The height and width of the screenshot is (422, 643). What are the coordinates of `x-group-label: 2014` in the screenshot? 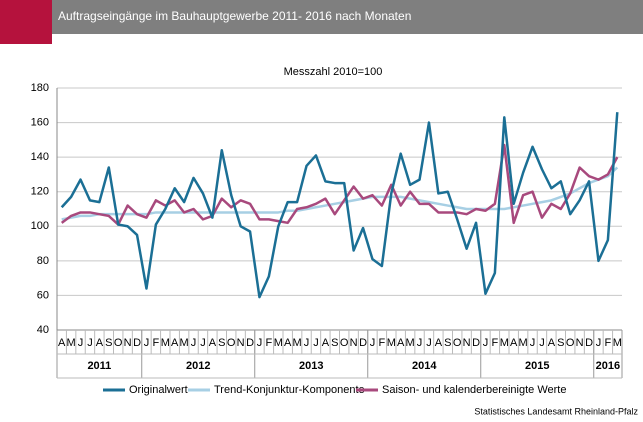 It's located at (424, 366).